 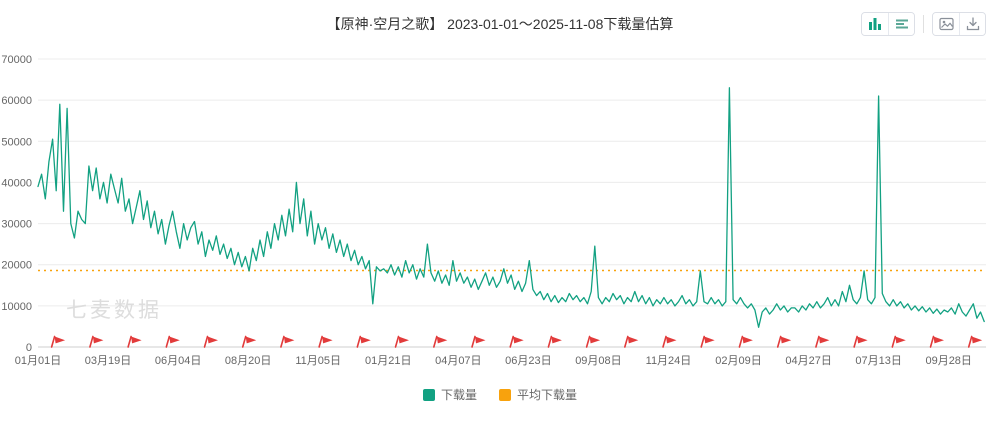 What do you see at coordinates (29, 348) in the screenshot?
I see `y-axis-label: 0` at bounding box center [29, 348].